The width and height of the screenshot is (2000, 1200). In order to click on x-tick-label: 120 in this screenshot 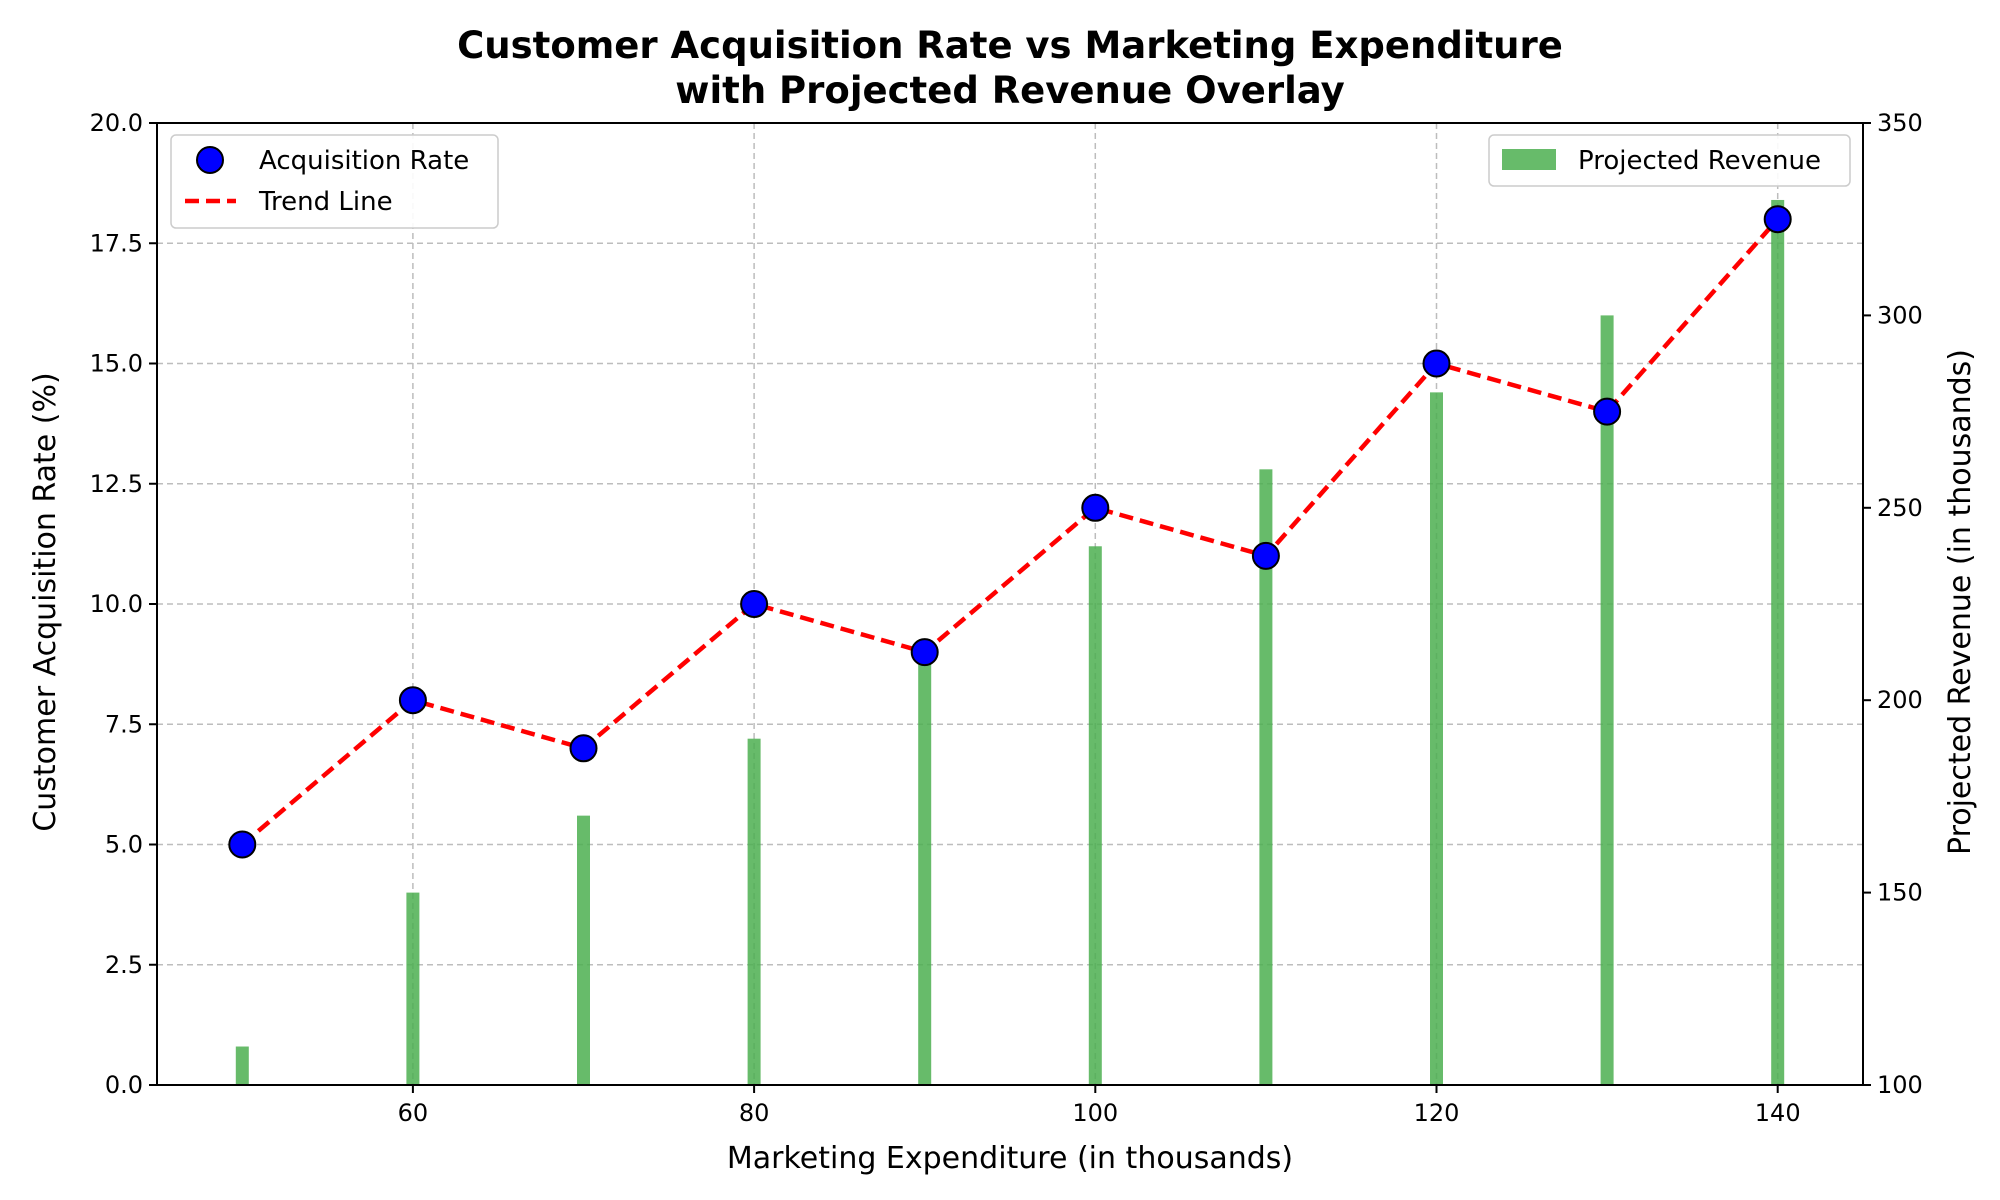, I will do `click(1437, 1113)`.